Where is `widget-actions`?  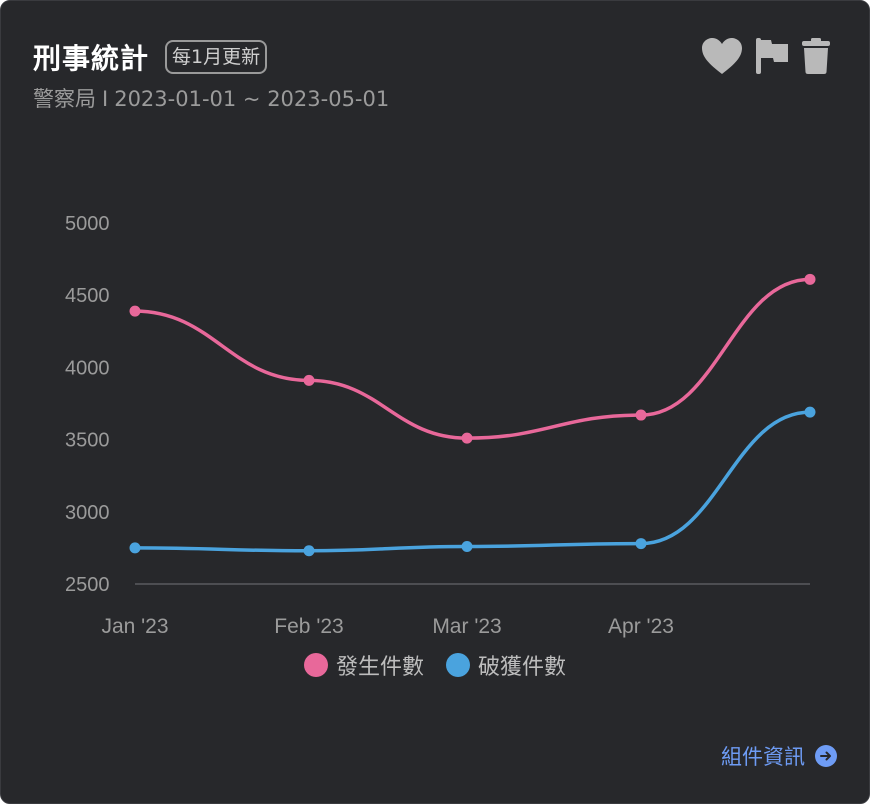 widget-actions is located at coordinates (766, 56).